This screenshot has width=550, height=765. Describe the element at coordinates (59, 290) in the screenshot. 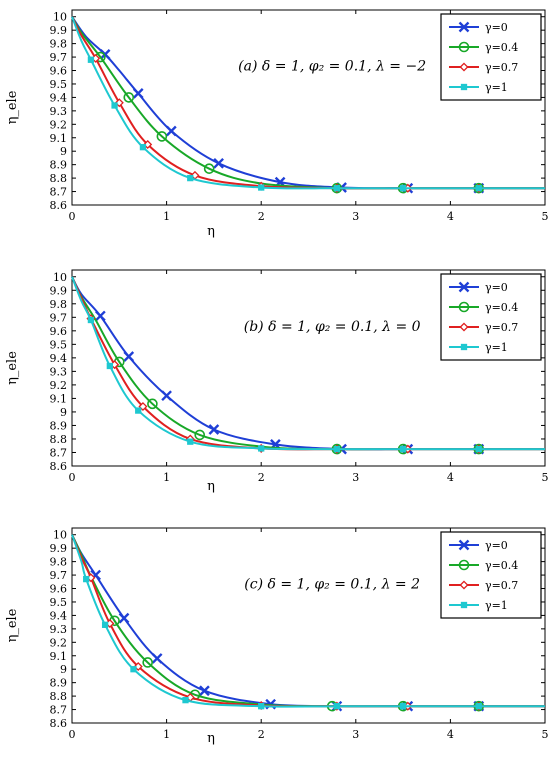

I see `y-tick-label: 9.9` at that location.